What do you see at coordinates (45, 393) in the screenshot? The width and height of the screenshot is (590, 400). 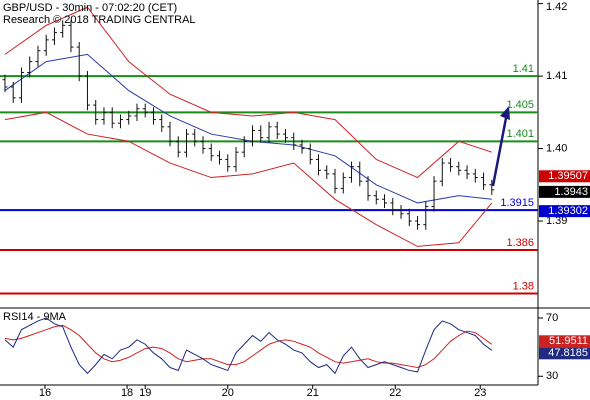 I see `x-tick-label: 16` at bounding box center [45, 393].